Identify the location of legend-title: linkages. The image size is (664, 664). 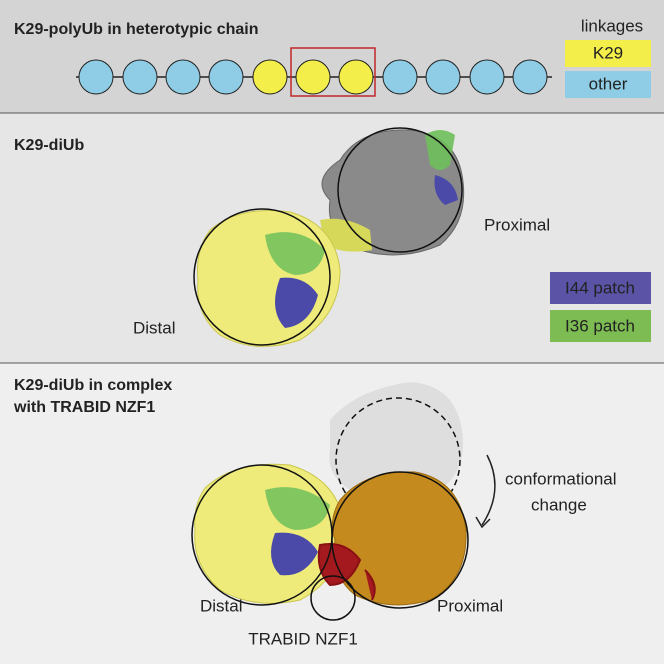
(612, 25).